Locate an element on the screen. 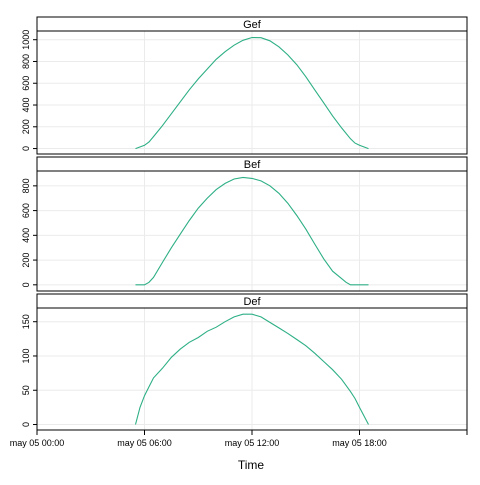 The image size is (480, 485). x-tick-label: may 05 00:00 is located at coordinates (37, 443).